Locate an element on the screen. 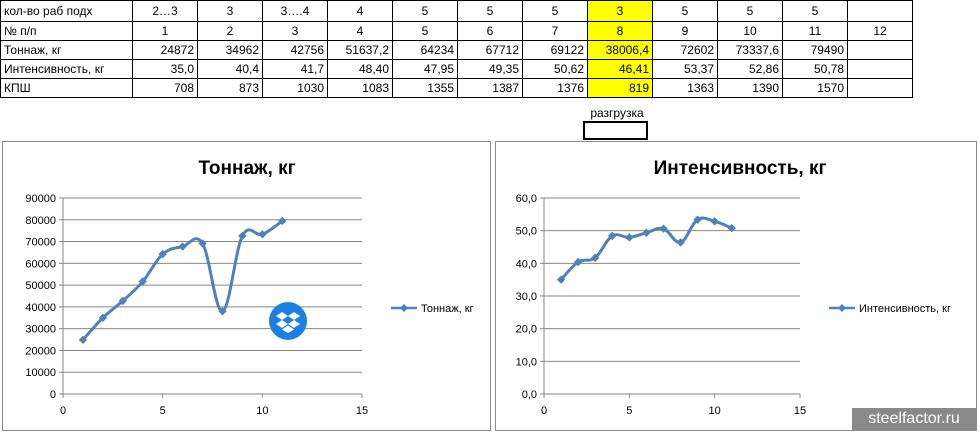 Image resolution: width=979 pixels, height=433 pixels. table-row: № п/п 1 2 3 4 5 6 7 8 9 10 11 12 is located at coordinates (456, 31).